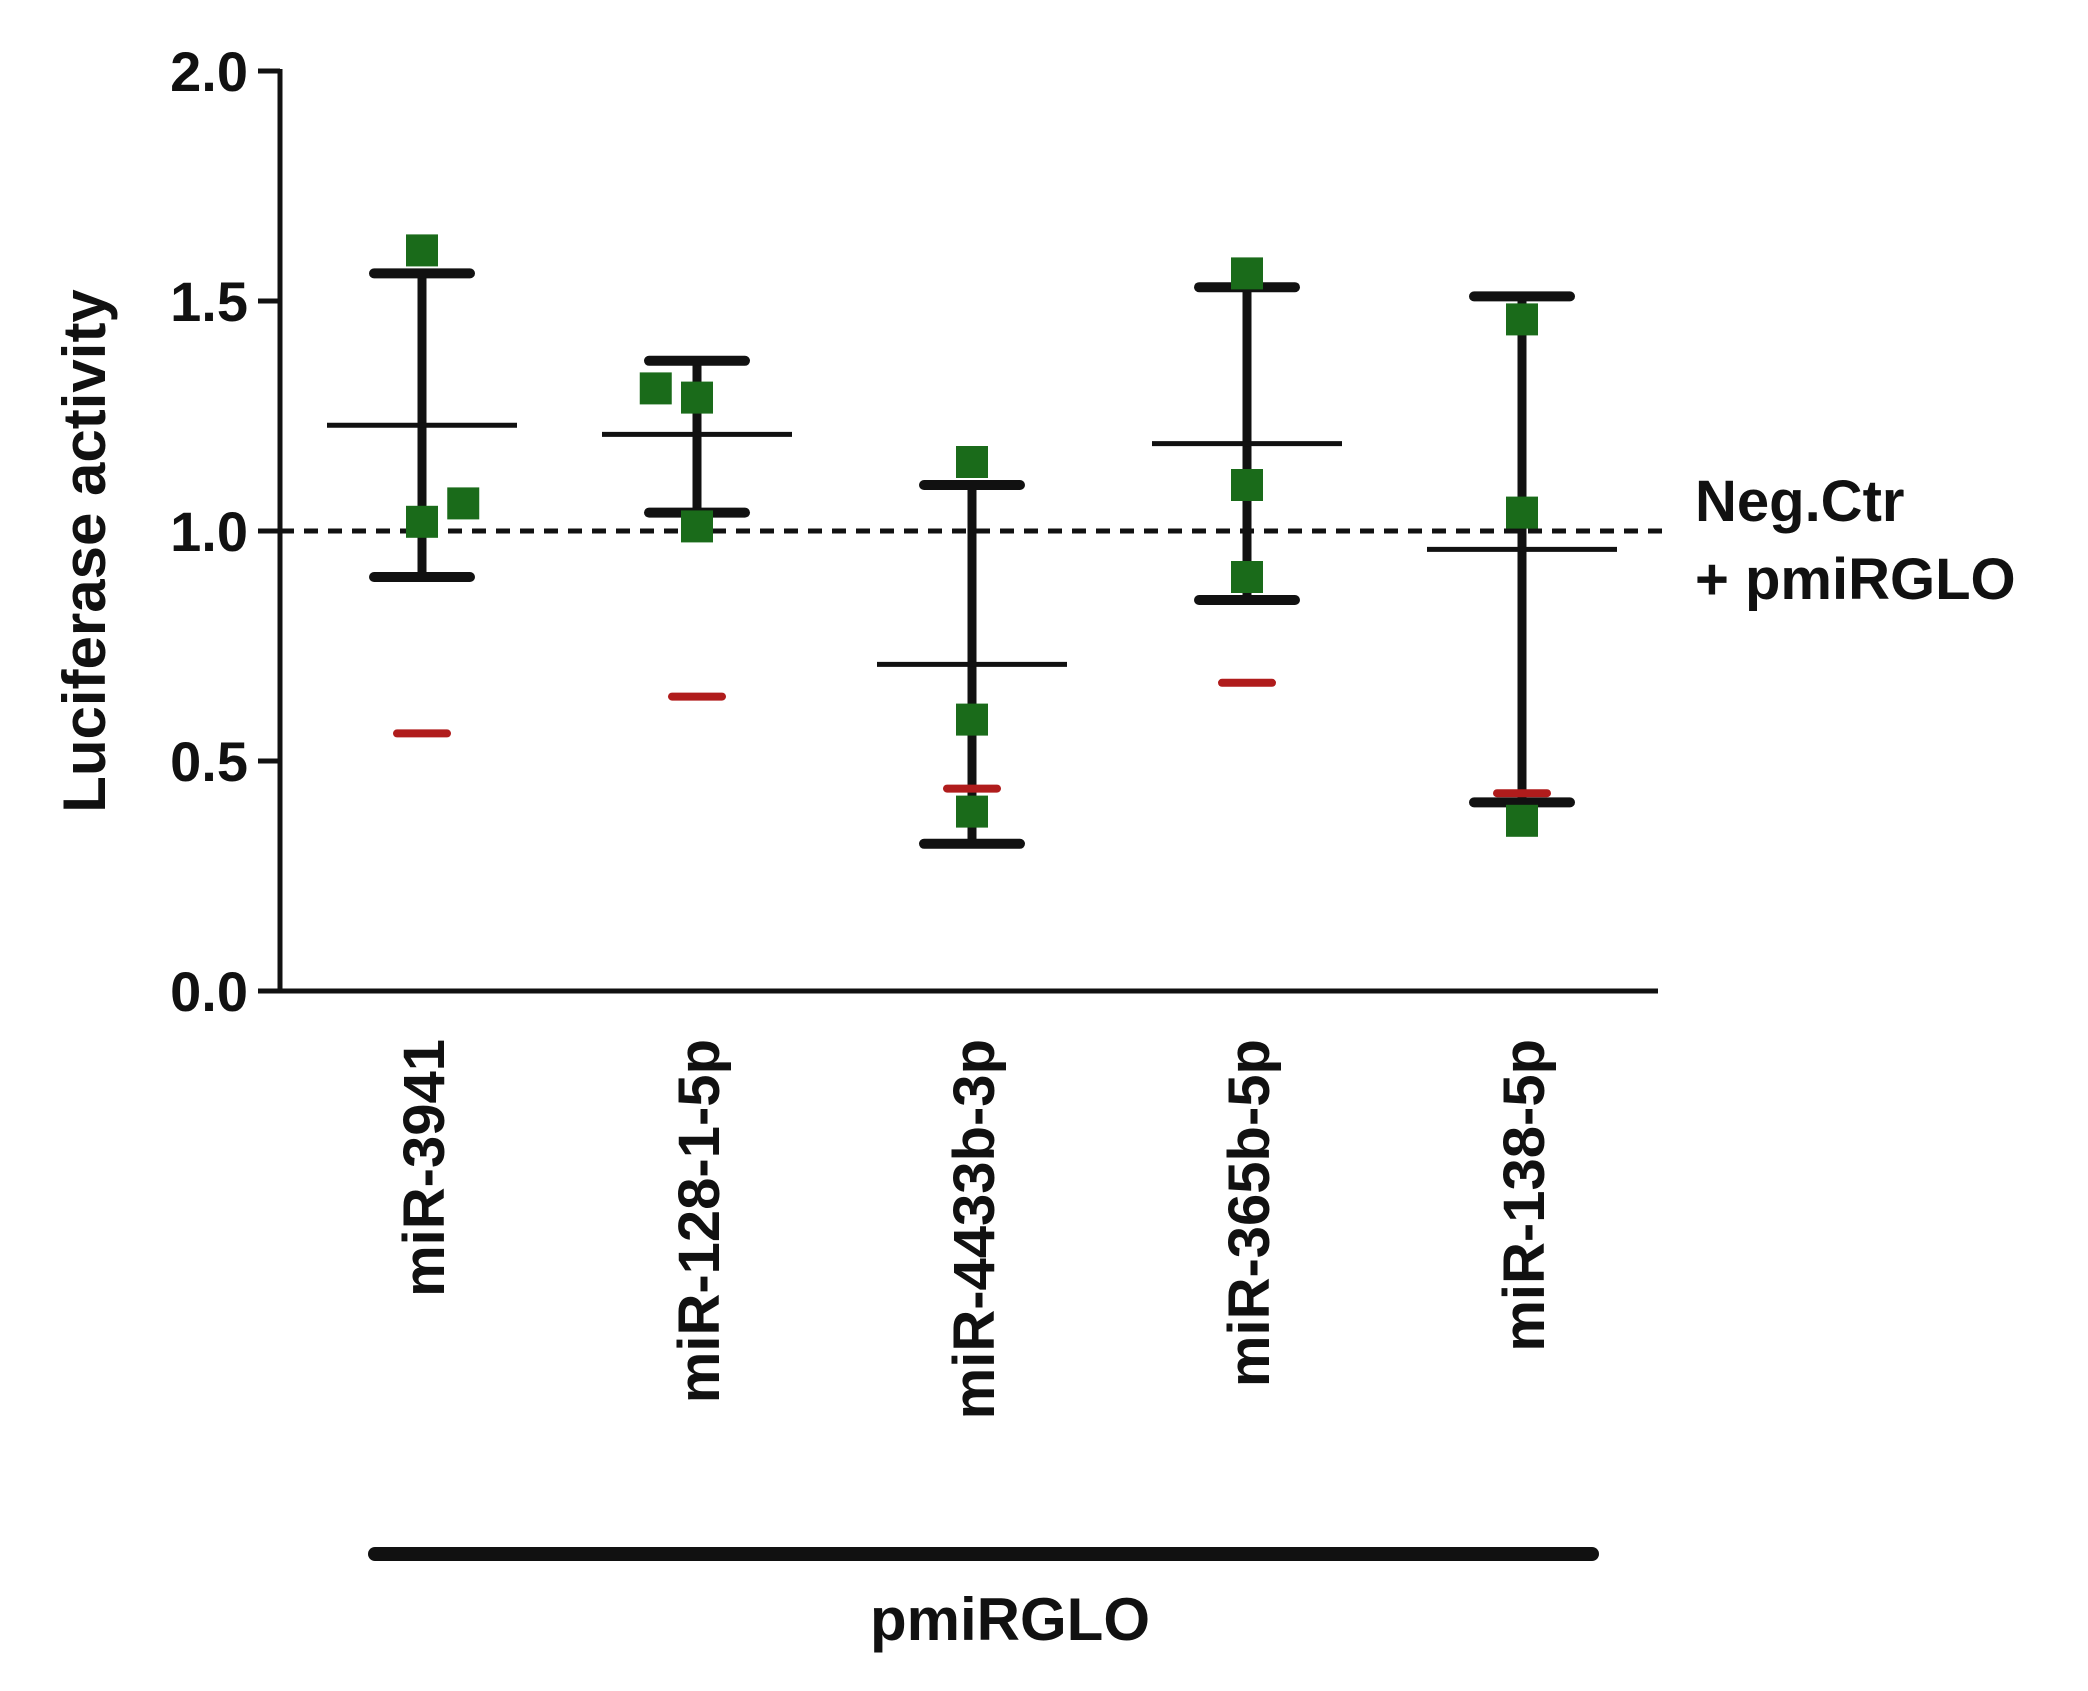 The height and width of the screenshot is (1691, 2088). What do you see at coordinates (699, 1221) in the screenshot?
I see `x-category-label: miR-128-1-5p` at bounding box center [699, 1221].